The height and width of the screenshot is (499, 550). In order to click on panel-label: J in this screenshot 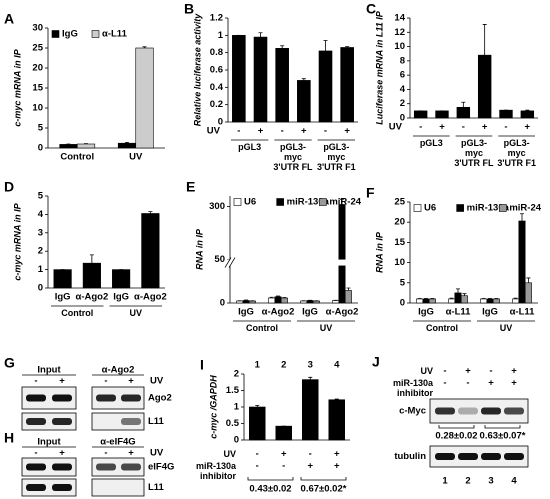, I will do `click(376, 362)`.